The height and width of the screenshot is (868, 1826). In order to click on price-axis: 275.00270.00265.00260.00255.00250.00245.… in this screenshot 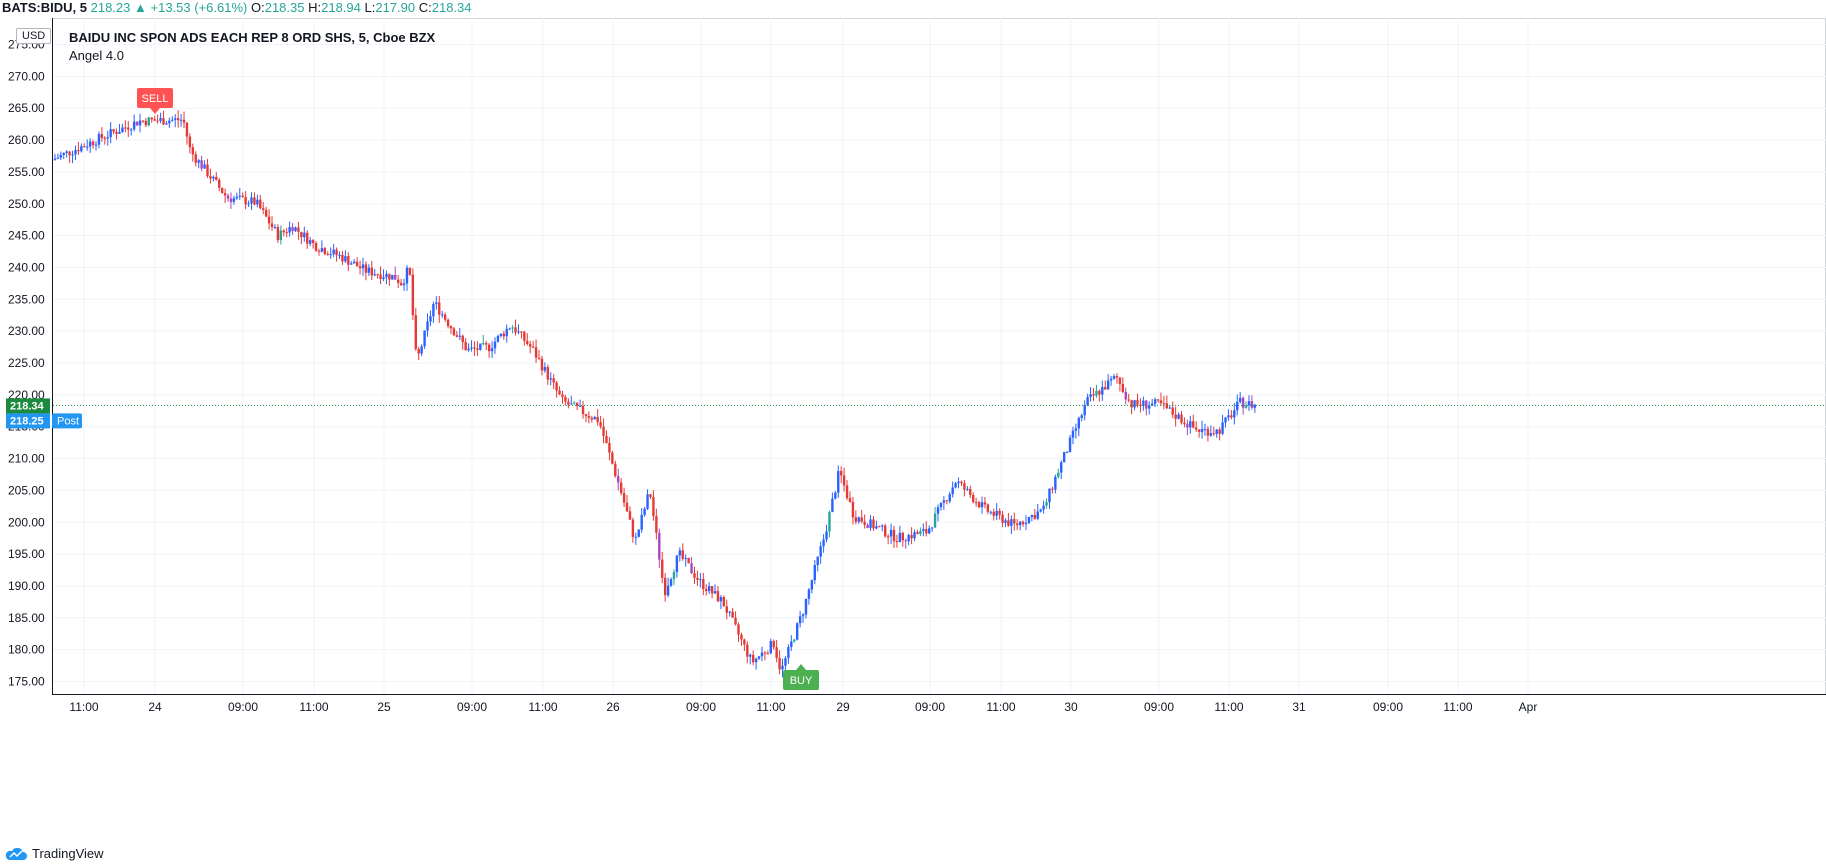, I will do `click(26, 363)`.